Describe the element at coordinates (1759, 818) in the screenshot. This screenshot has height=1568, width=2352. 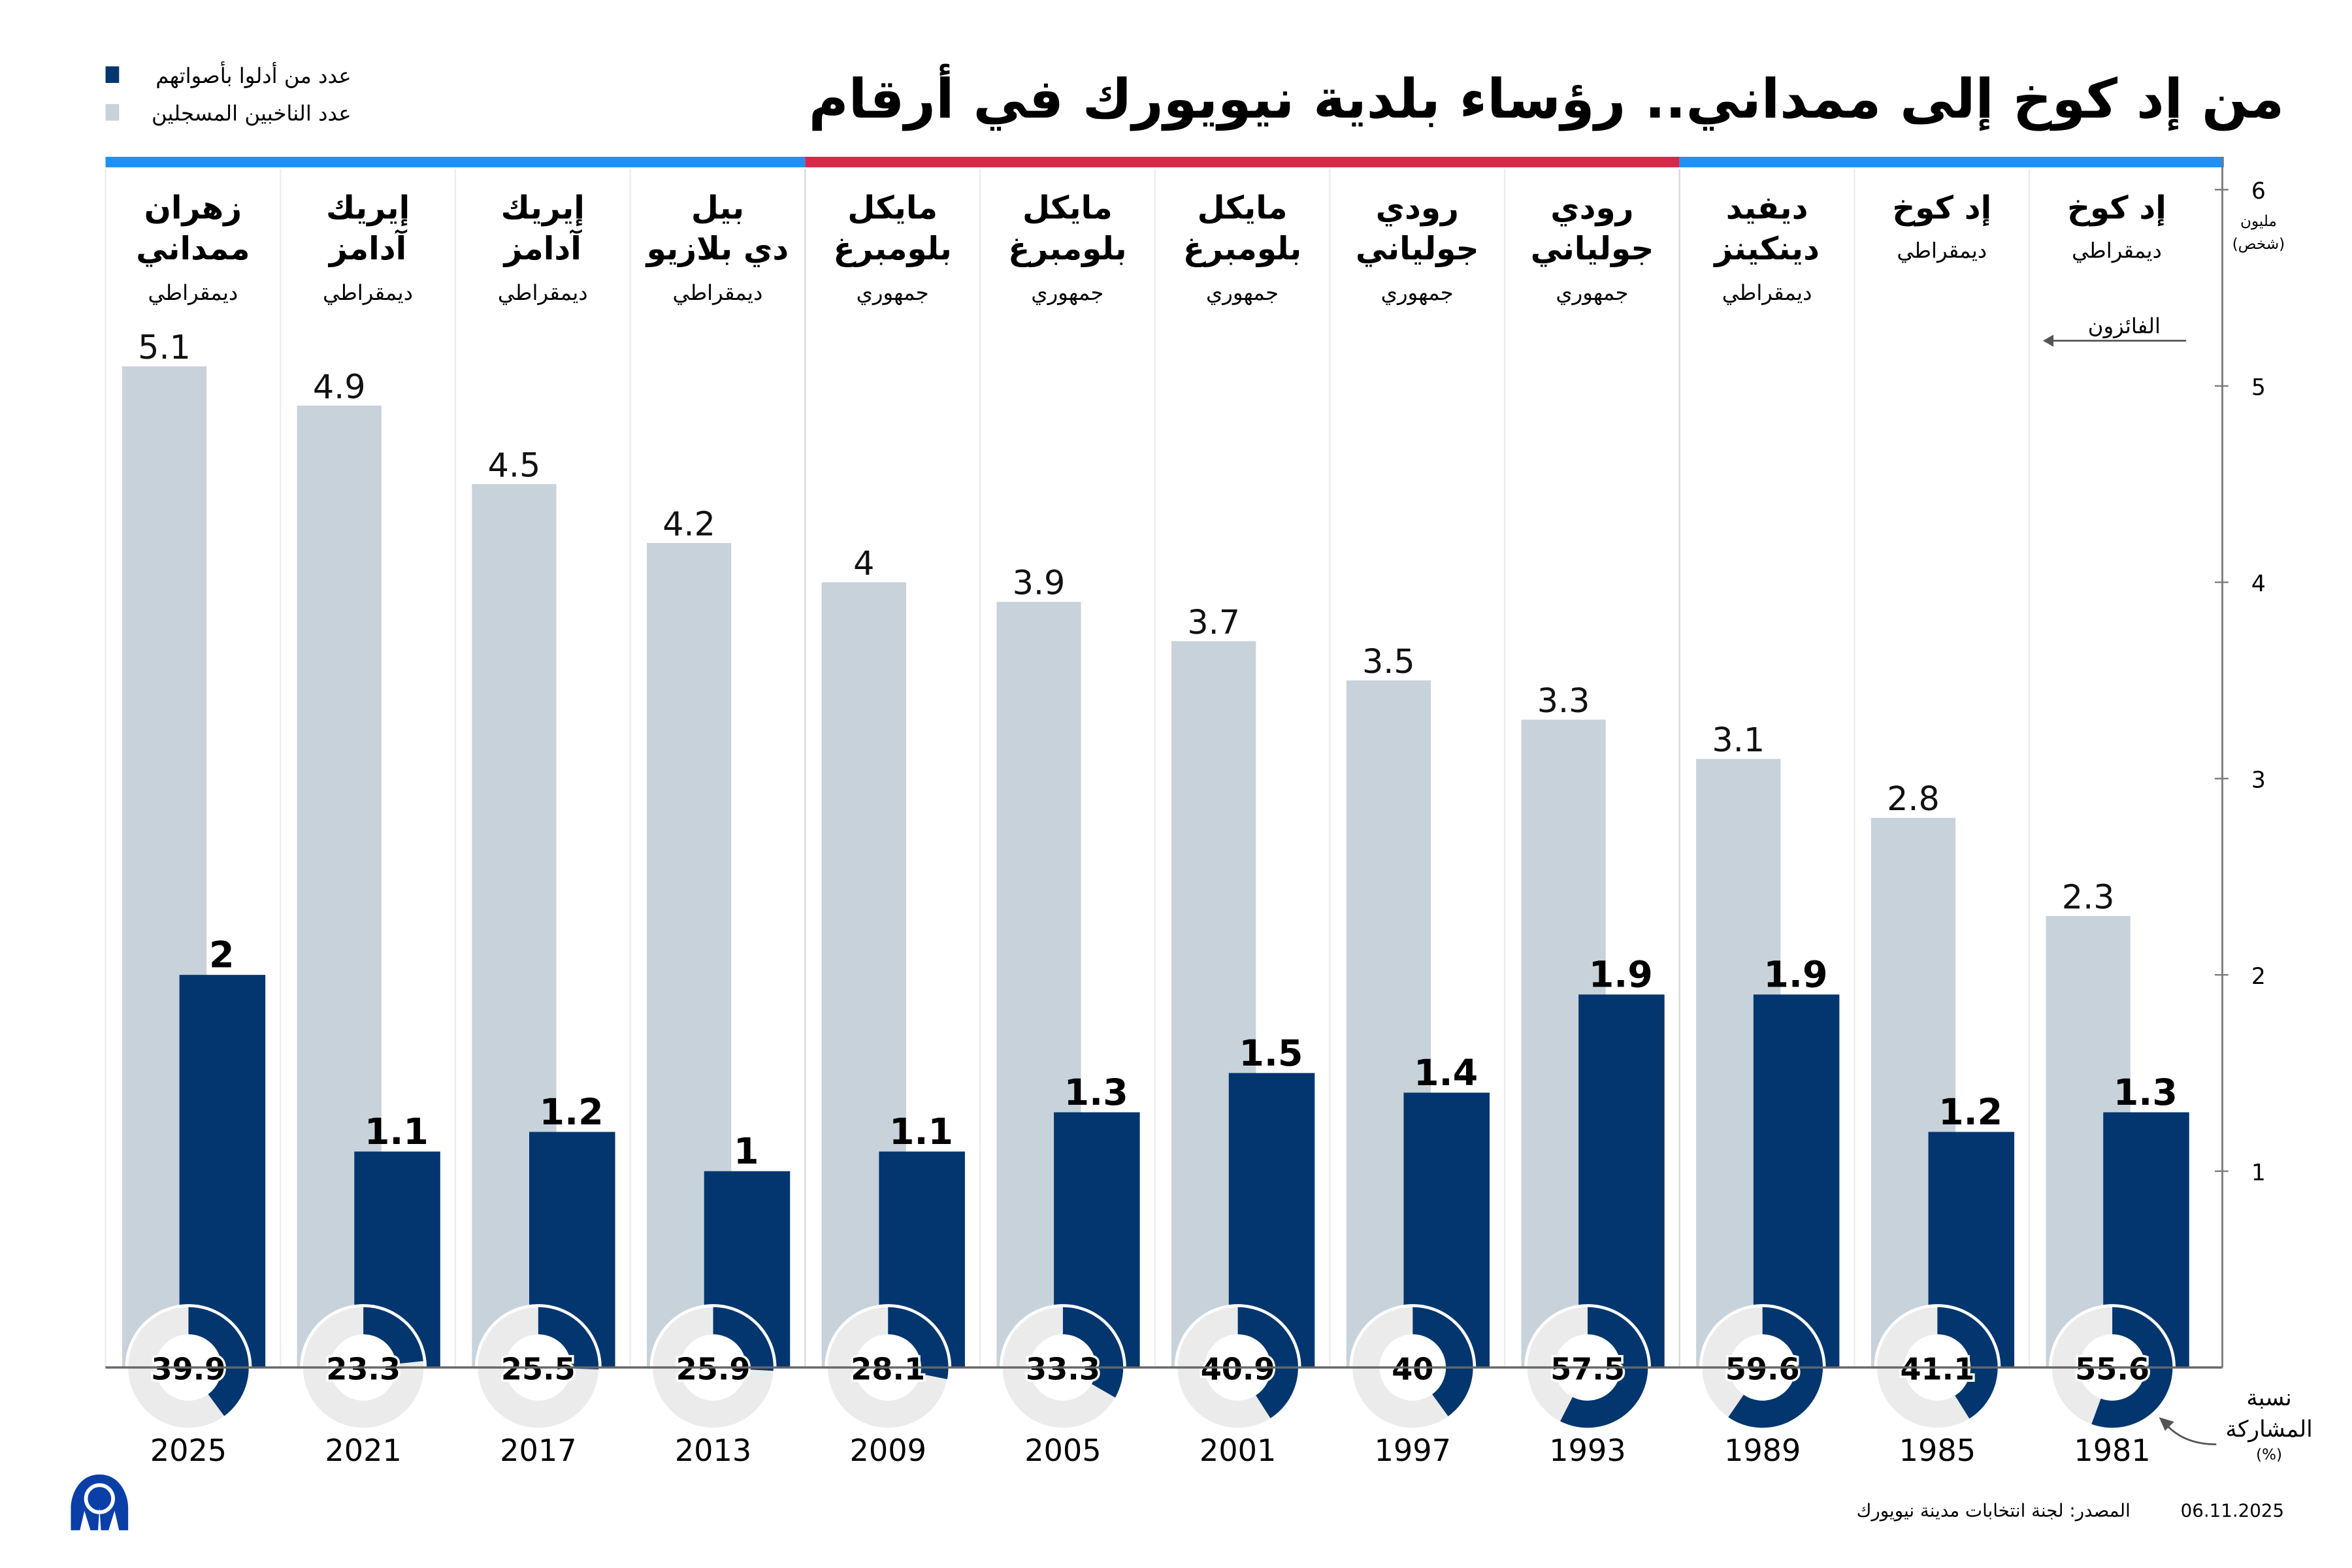
I see `column-1989: ديفيد دينكينز ديمقراطي 3.1 1.9 59.6 1989` at that location.